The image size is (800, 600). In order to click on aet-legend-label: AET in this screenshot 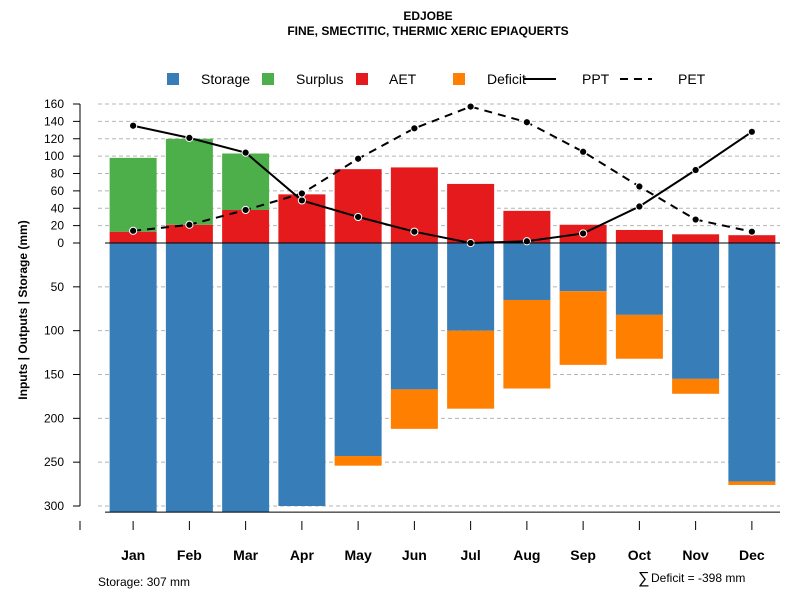, I will do `click(403, 79)`.